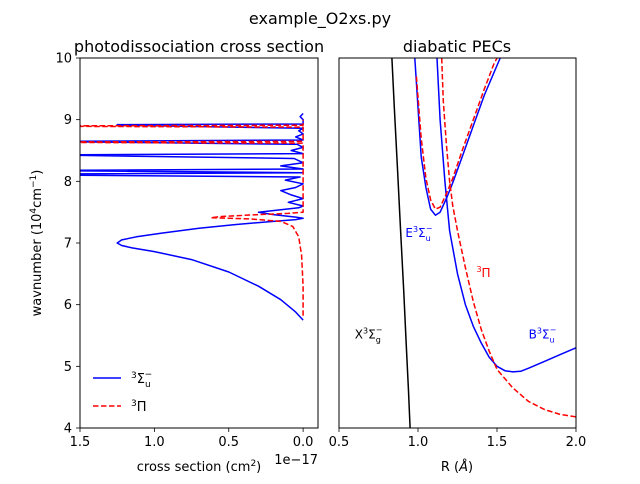 The image size is (640, 484). What do you see at coordinates (68, 367) in the screenshot?
I see `left-ytick-label: 5` at bounding box center [68, 367].